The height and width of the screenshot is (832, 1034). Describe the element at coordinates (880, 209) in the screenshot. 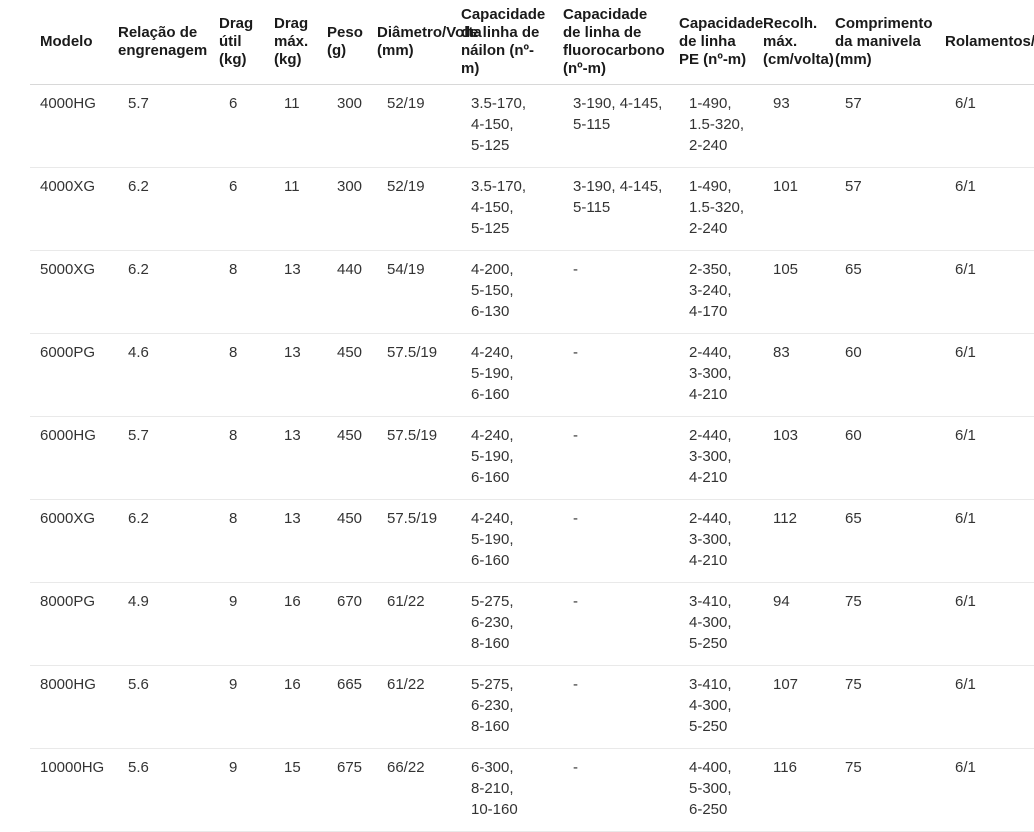

I see `cell-handle-length: 57` at that location.